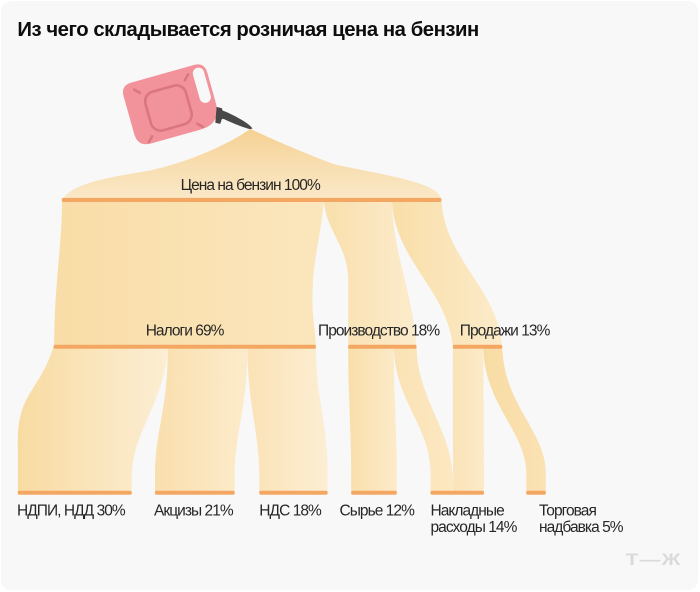 The height and width of the screenshot is (592, 700). I want to click on svg-text: расходы 14%, so click(474, 527).